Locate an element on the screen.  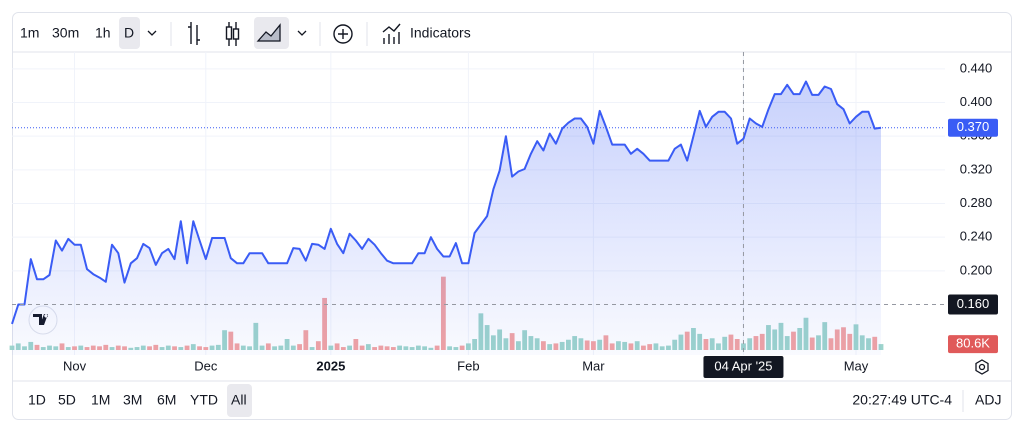
x-tick-label: 2025 is located at coordinates (330, 365).